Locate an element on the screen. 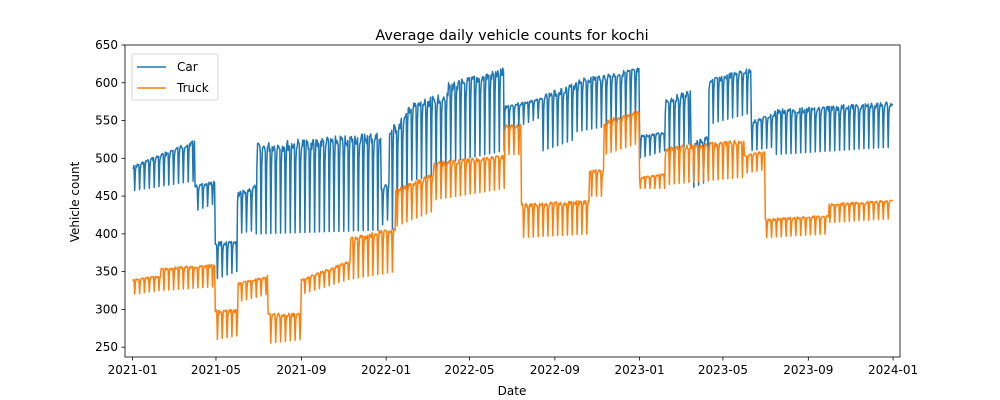 This screenshot has height=400, width=1000. y-tick-label: 400 is located at coordinates (106, 234).